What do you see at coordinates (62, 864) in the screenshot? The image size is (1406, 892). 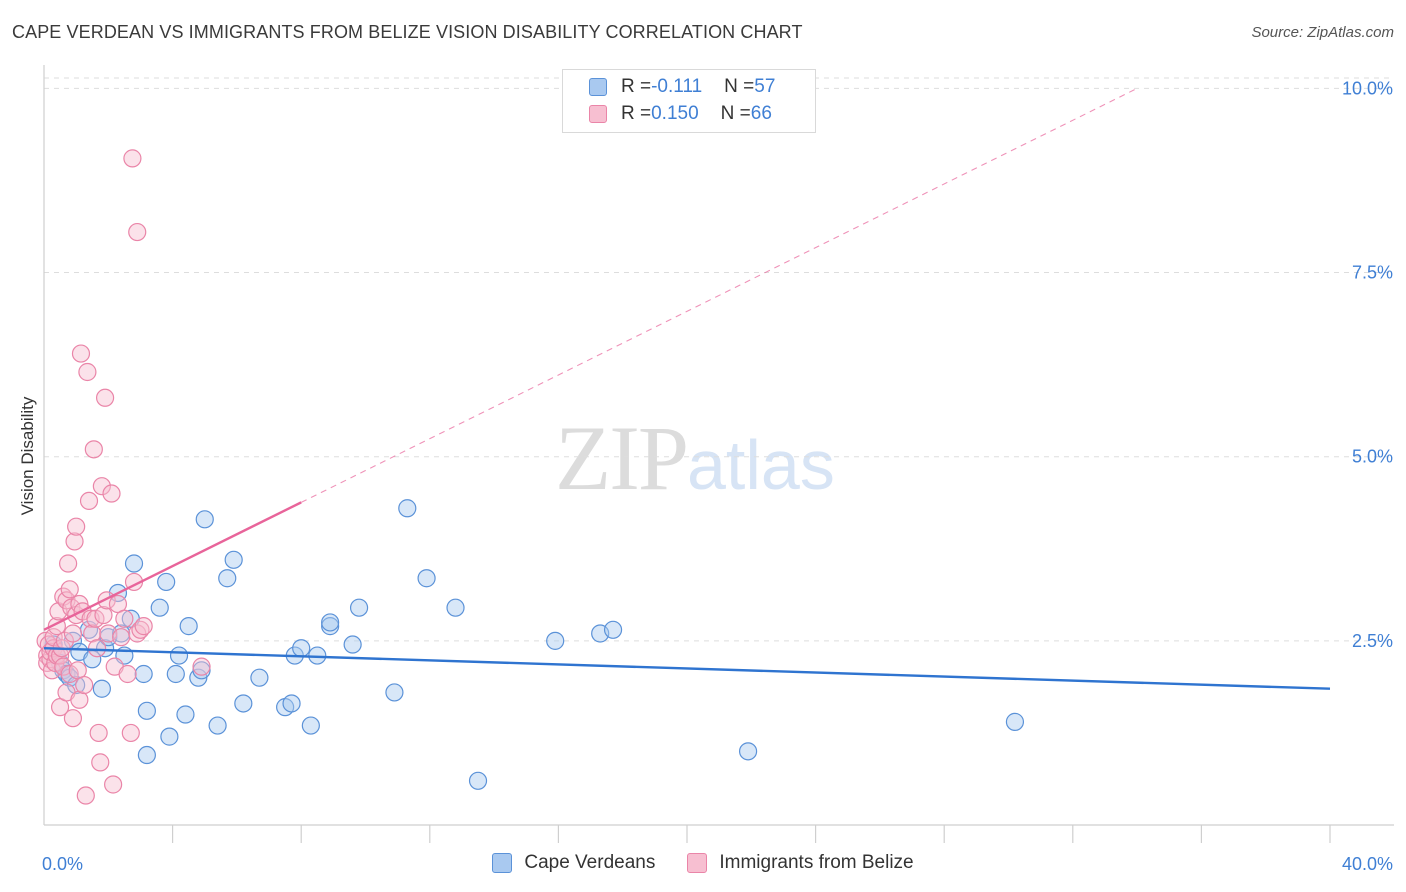 I see `x-tick-label: 0.0%` at bounding box center [62, 864].